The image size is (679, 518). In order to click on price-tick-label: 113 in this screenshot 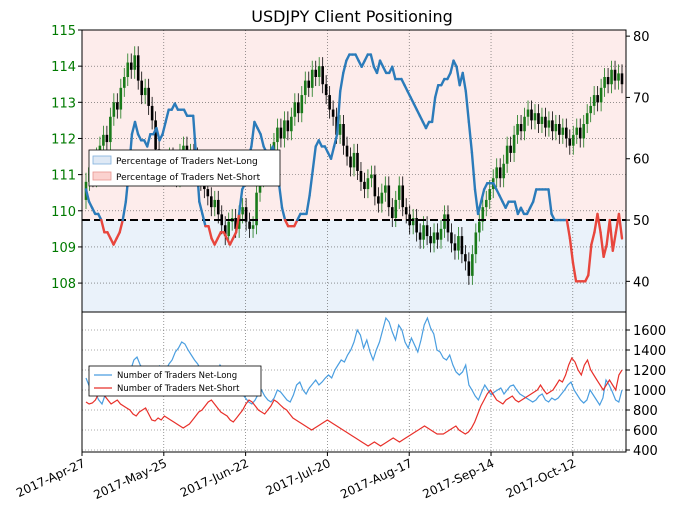, I will do `click(63, 103)`.